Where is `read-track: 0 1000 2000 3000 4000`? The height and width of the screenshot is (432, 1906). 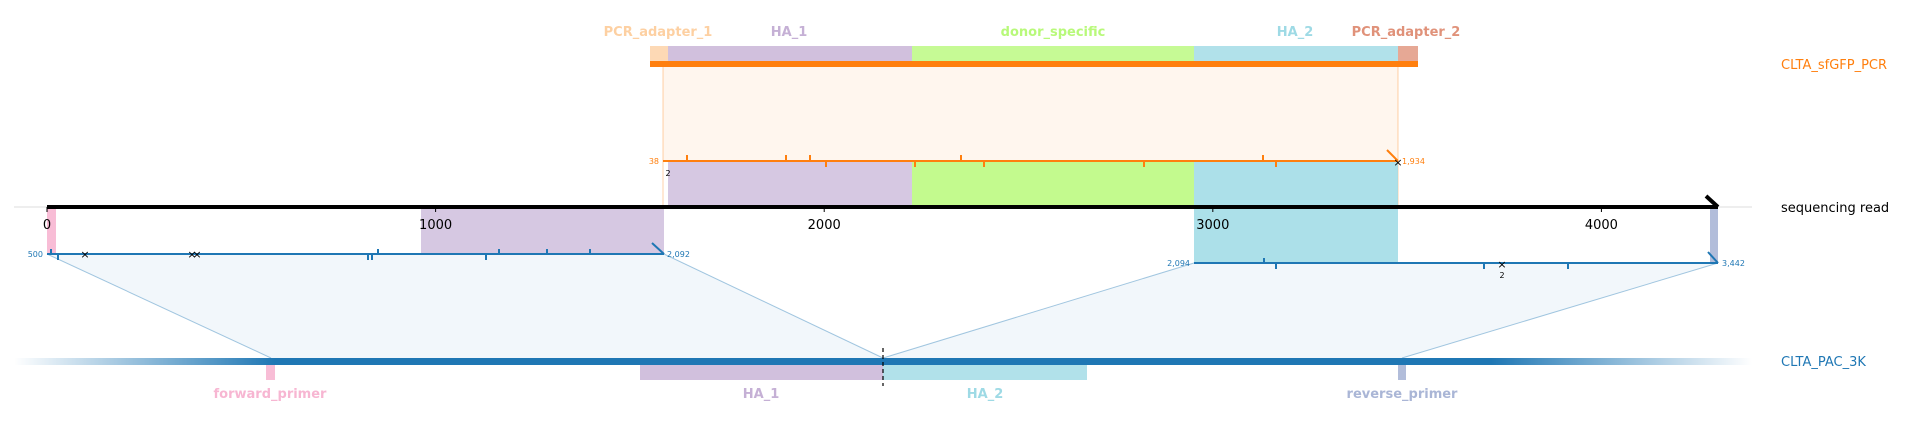
read-track: 0 1000 2000 3000 4000 is located at coordinates (883, 213).